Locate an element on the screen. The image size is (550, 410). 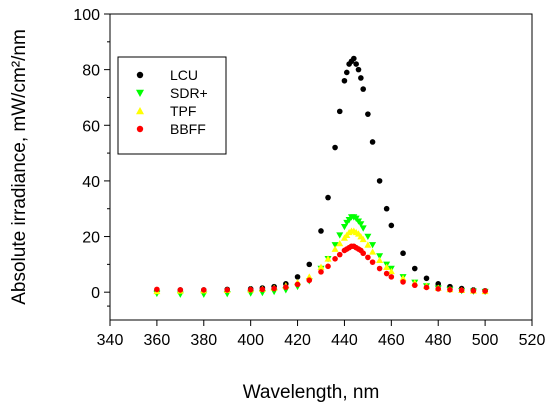
y-tick-label: 100 is located at coordinates (86, 15).